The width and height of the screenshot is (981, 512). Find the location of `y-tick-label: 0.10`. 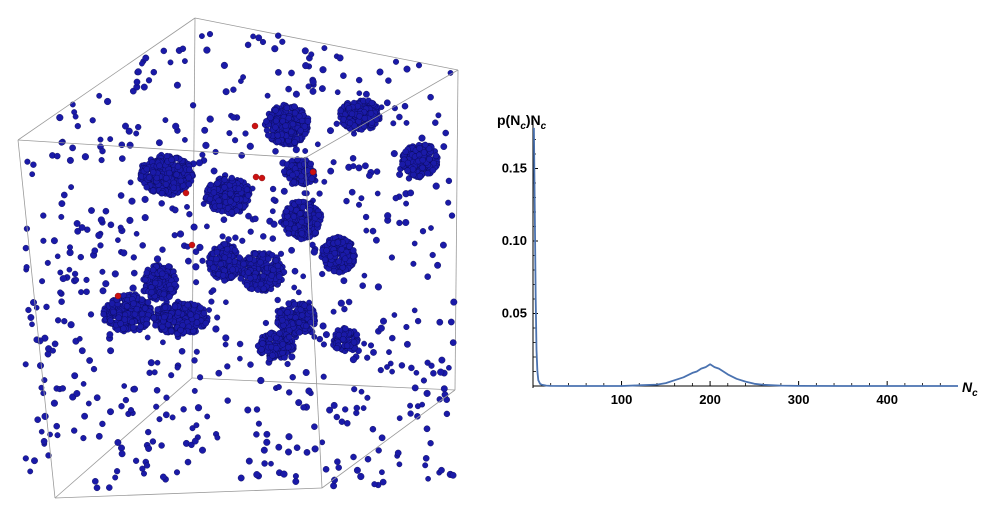

y-tick-label: 0.10 is located at coordinates (514, 240).